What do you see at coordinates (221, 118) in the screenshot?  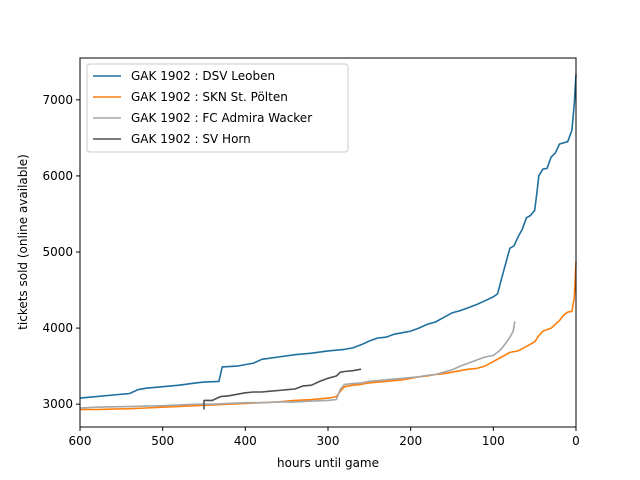 I see `legend-label-2: GAK 1902 : FC Admira Wacker` at bounding box center [221, 118].